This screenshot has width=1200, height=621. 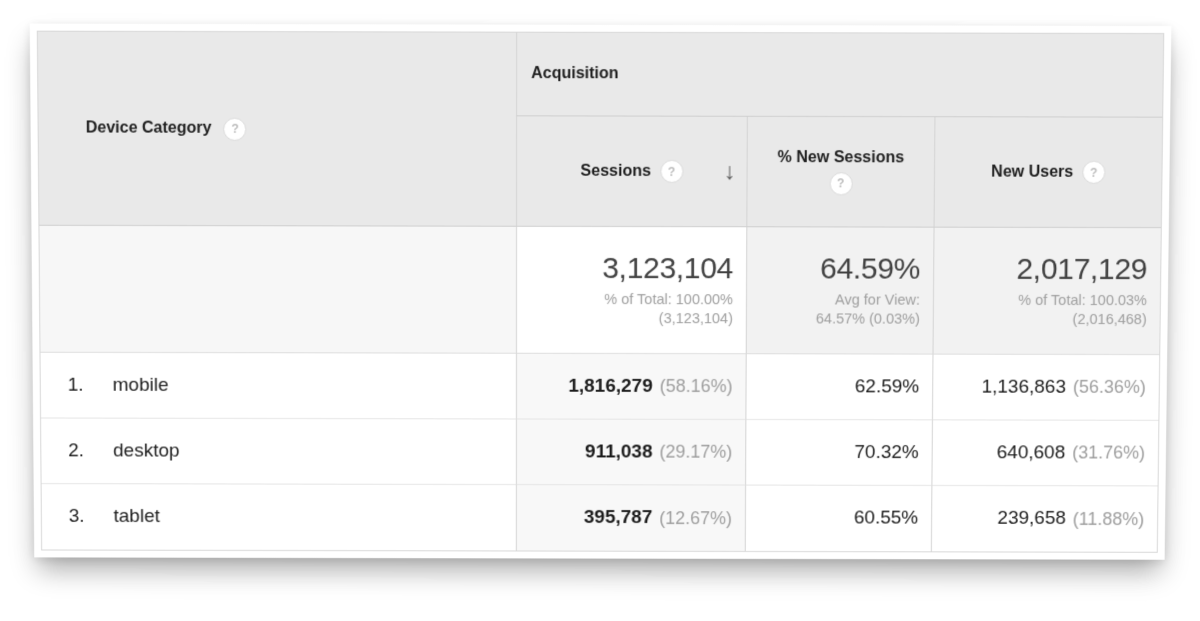 I want to click on row-index: 3., so click(x=76, y=516).